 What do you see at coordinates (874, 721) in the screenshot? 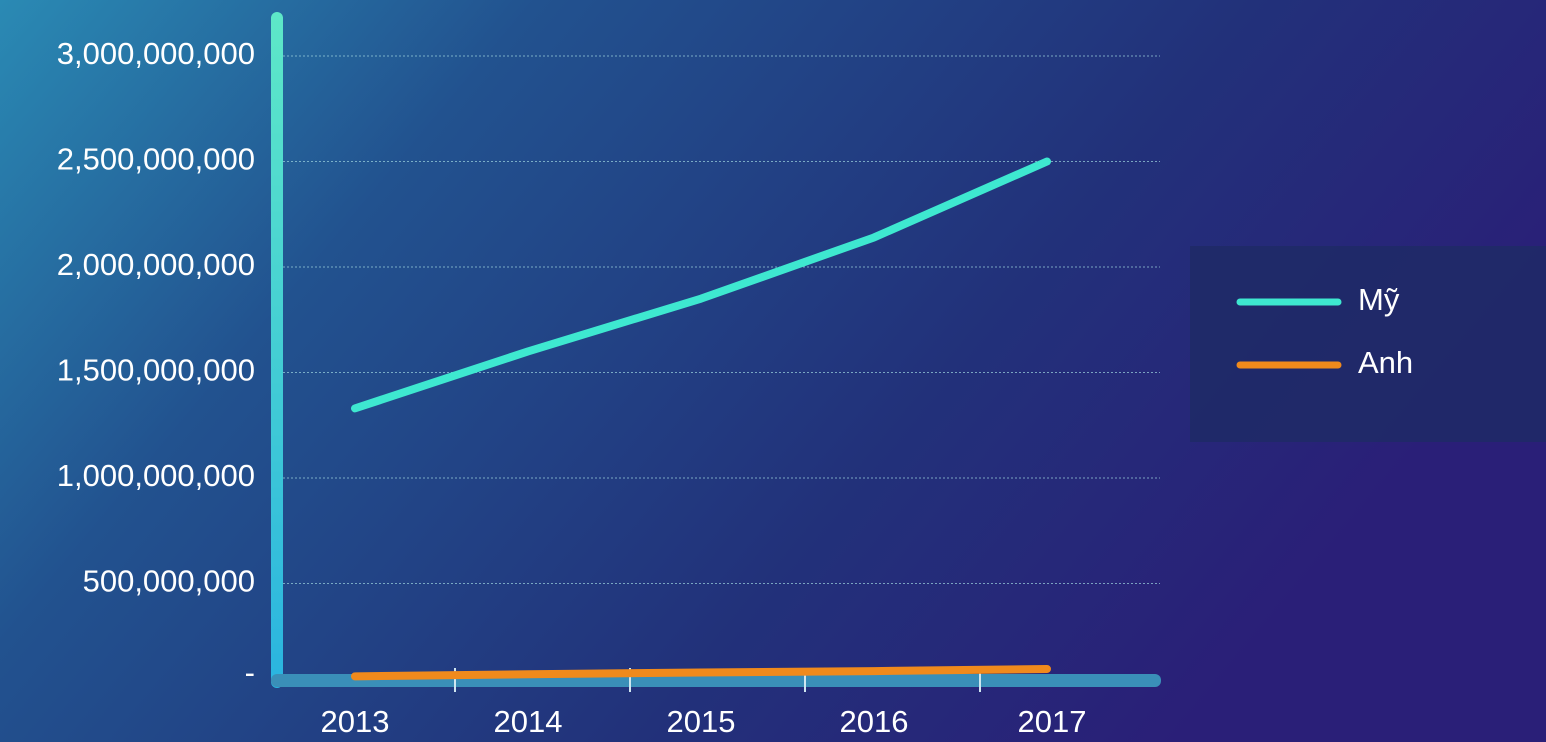
I see `x-tick-label: 2016` at bounding box center [874, 721].